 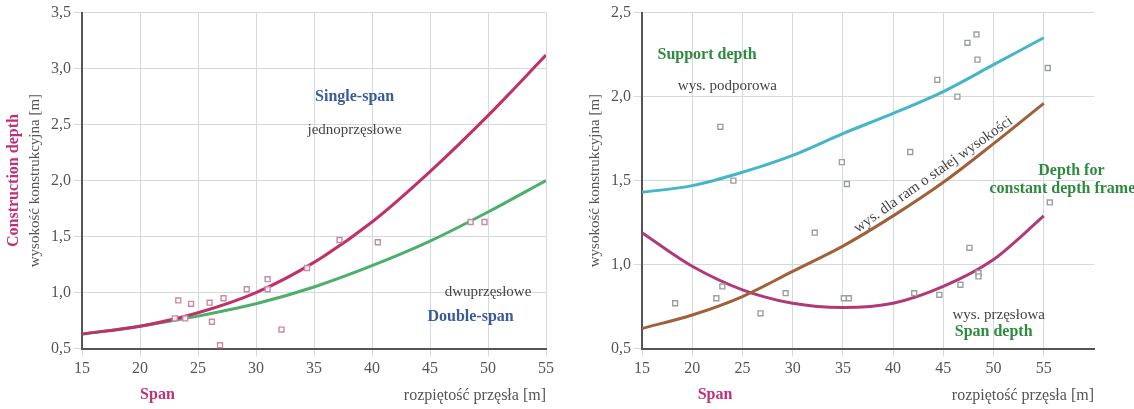 What do you see at coordinates (470, 316) in the screenshot?
I see `annotation: Double-span` at bounding box center [470, 316].